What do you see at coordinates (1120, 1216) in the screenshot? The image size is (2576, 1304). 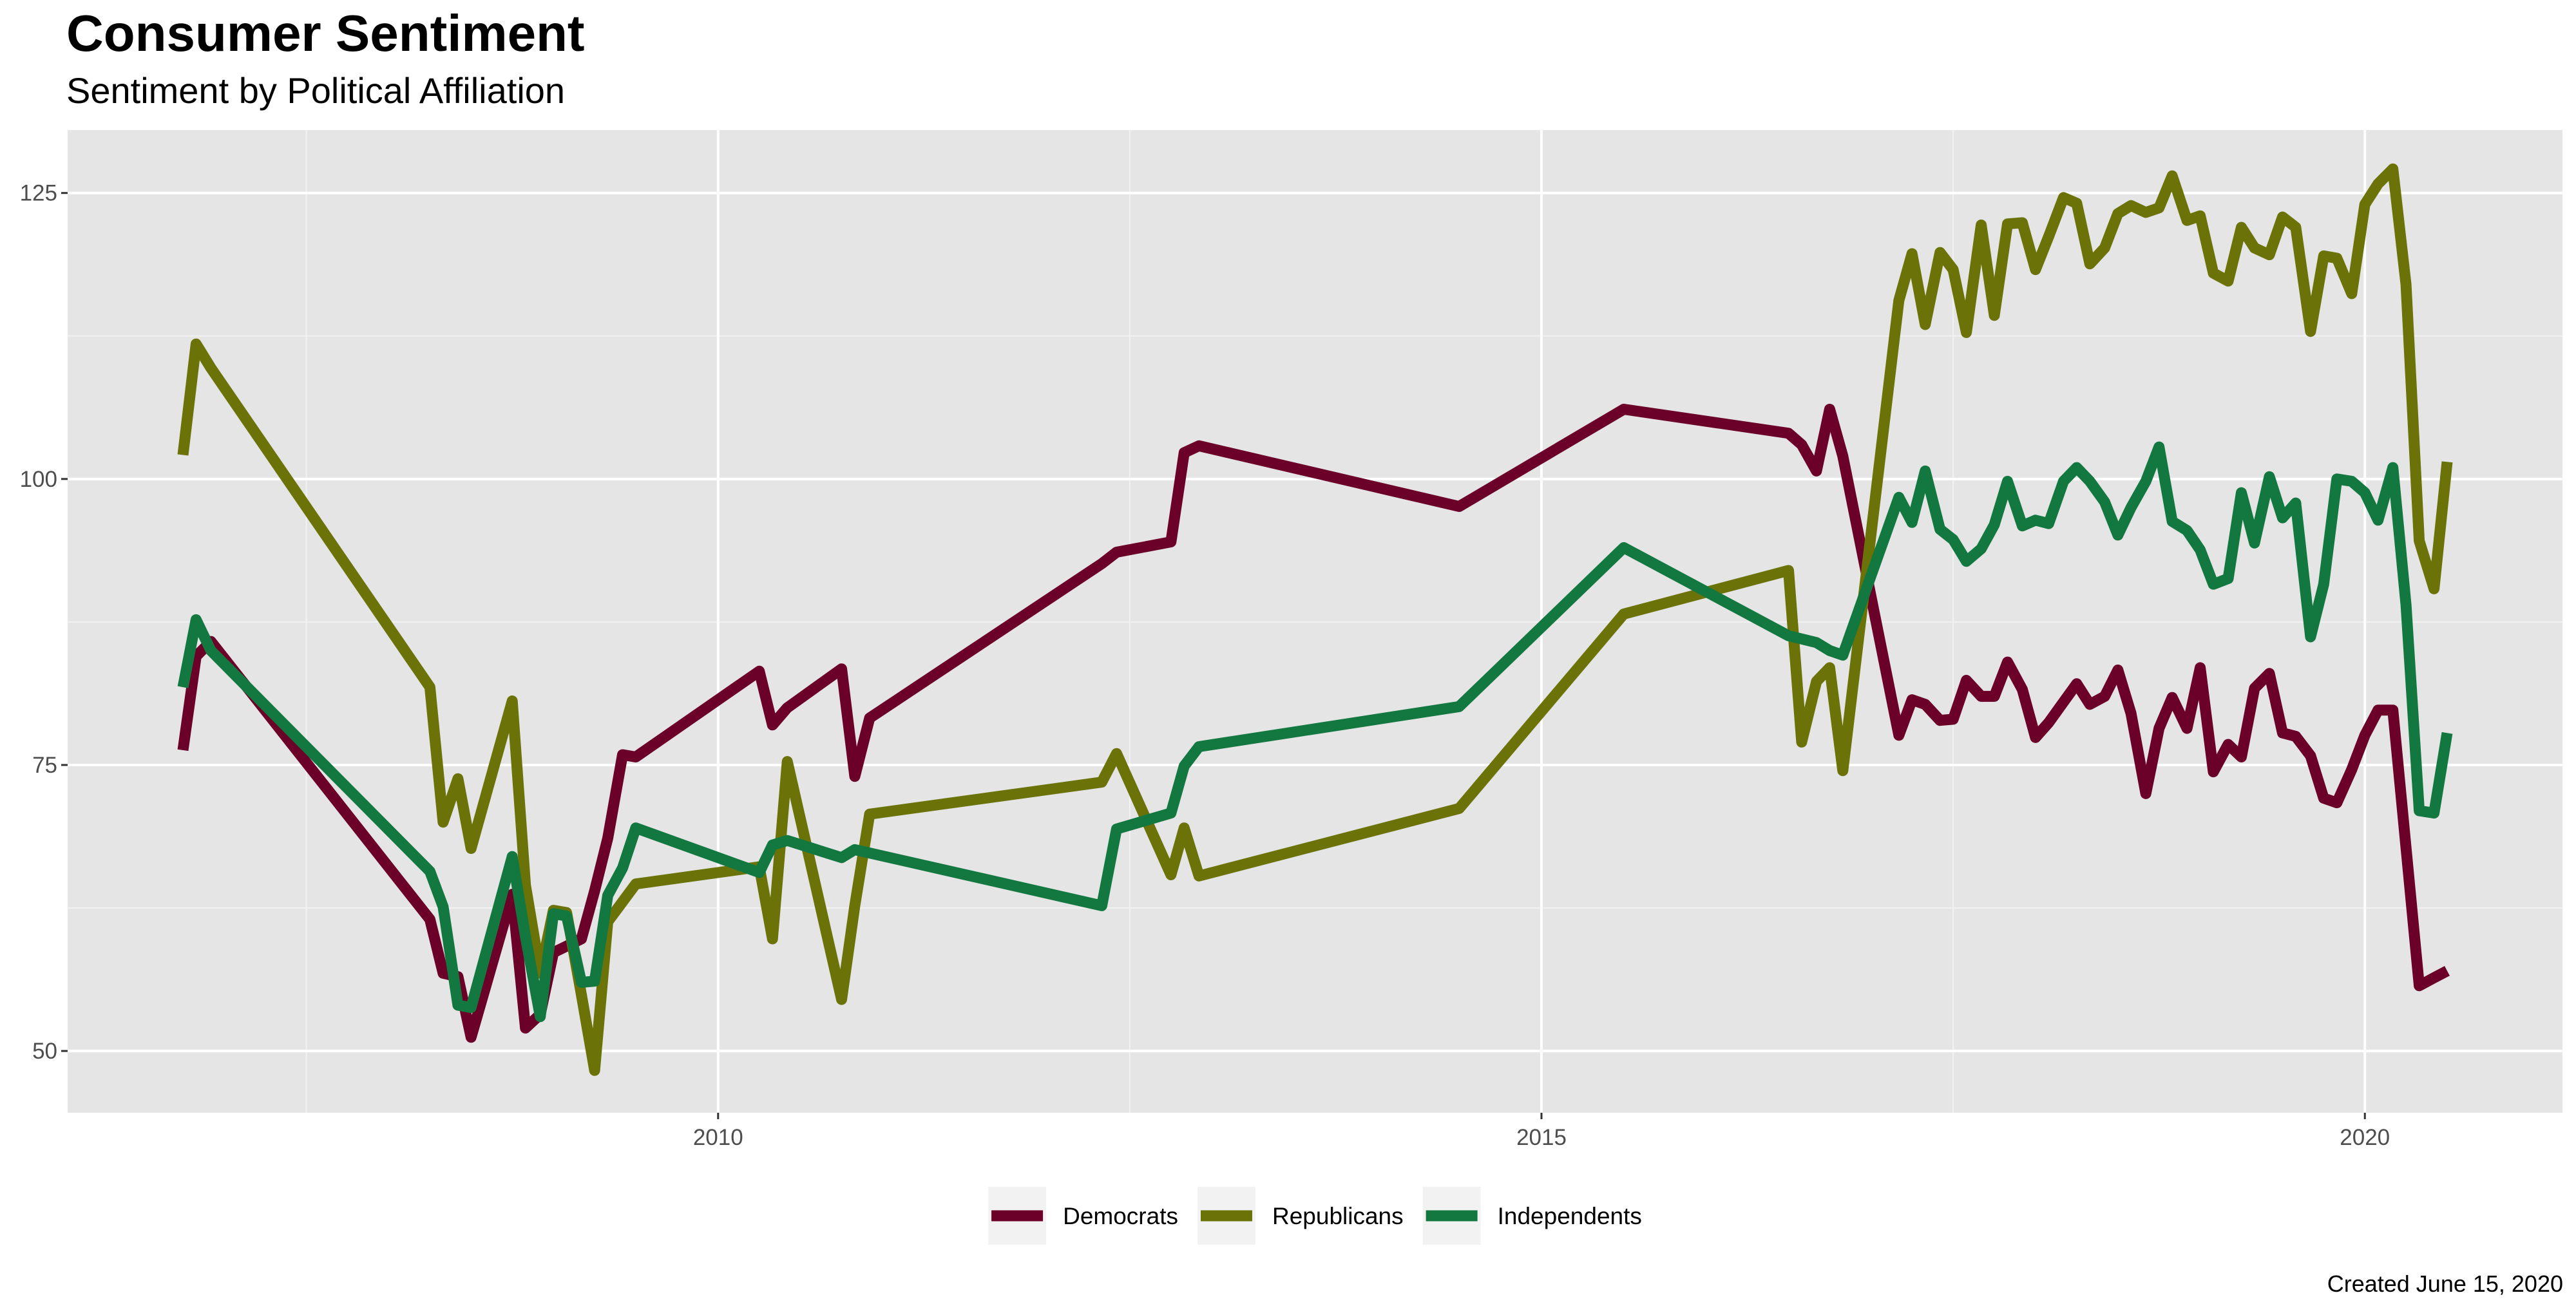 I see `legend-label-democrats: Democrats` at bounding box center [1120, 1216].